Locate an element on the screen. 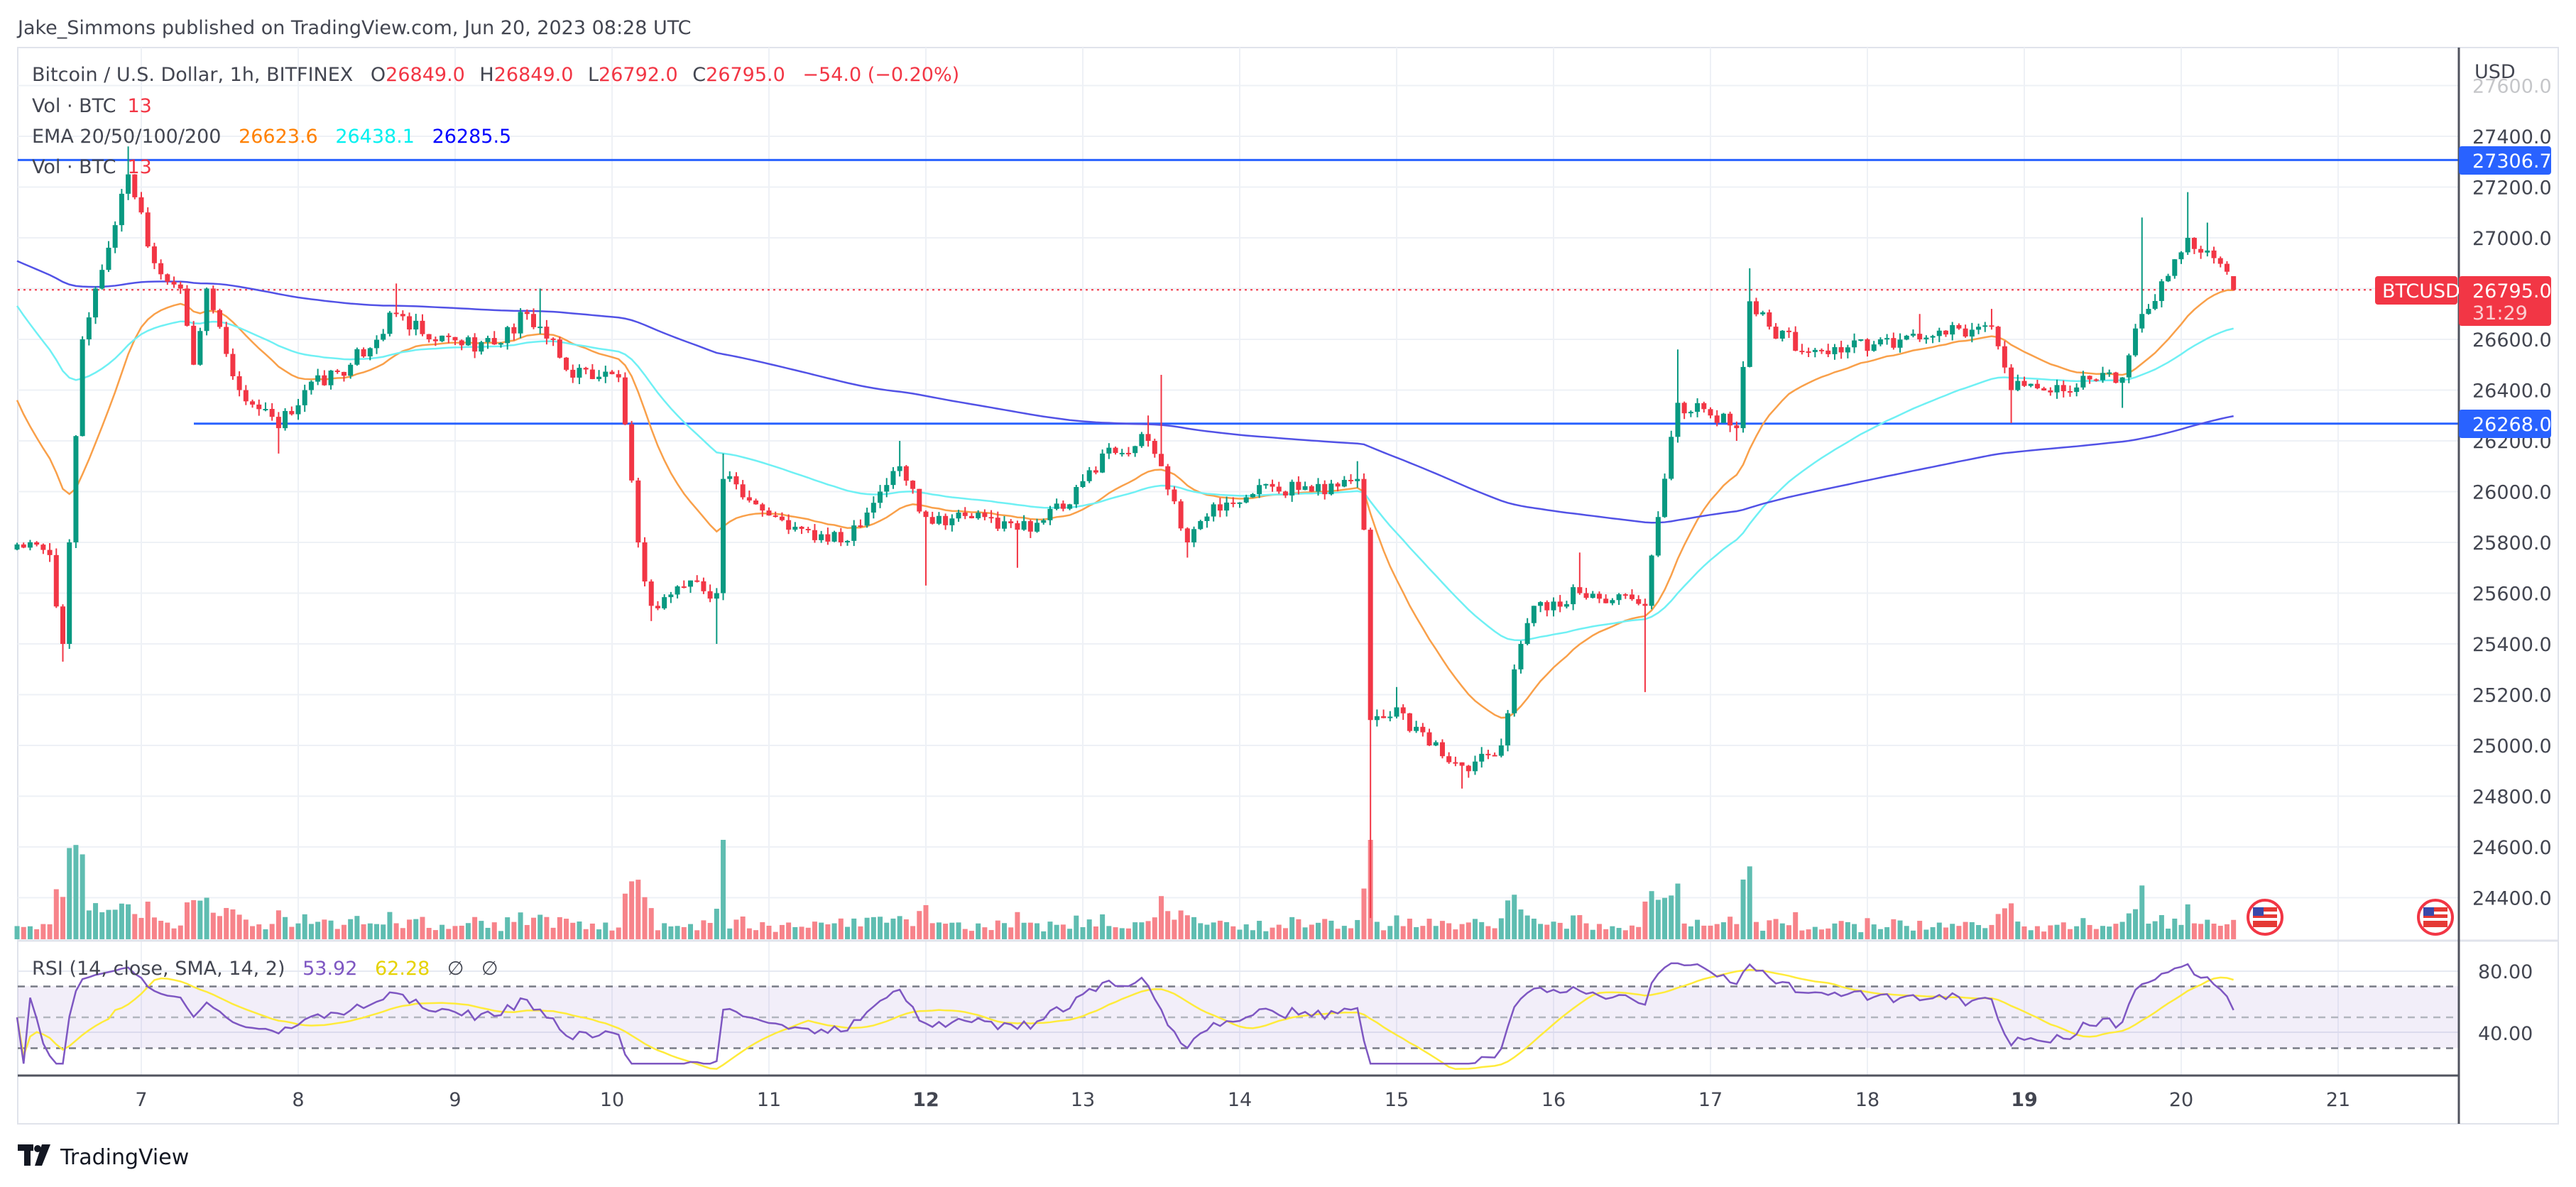 This screenshot has height=1187, width=2576. us-flag-icon is located at coordinates (2265, 917).